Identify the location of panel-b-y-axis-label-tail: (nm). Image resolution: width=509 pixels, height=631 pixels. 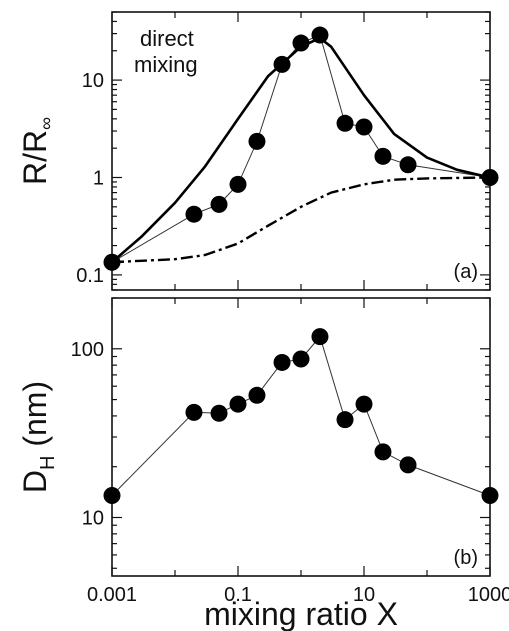
(35, 418).